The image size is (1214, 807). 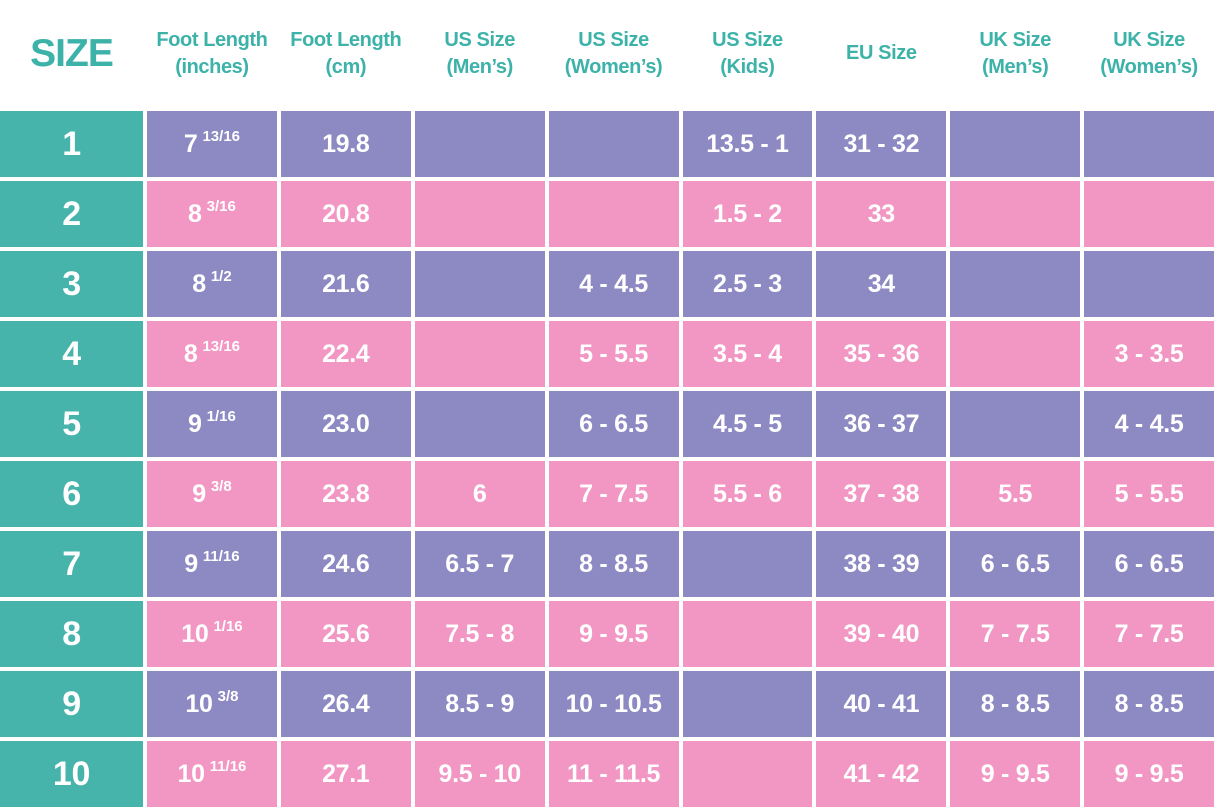 What do you see at coordinates (71, 144) in the screenshot?
I see `size-number-cell: 1` at bounding box center [71, 144].